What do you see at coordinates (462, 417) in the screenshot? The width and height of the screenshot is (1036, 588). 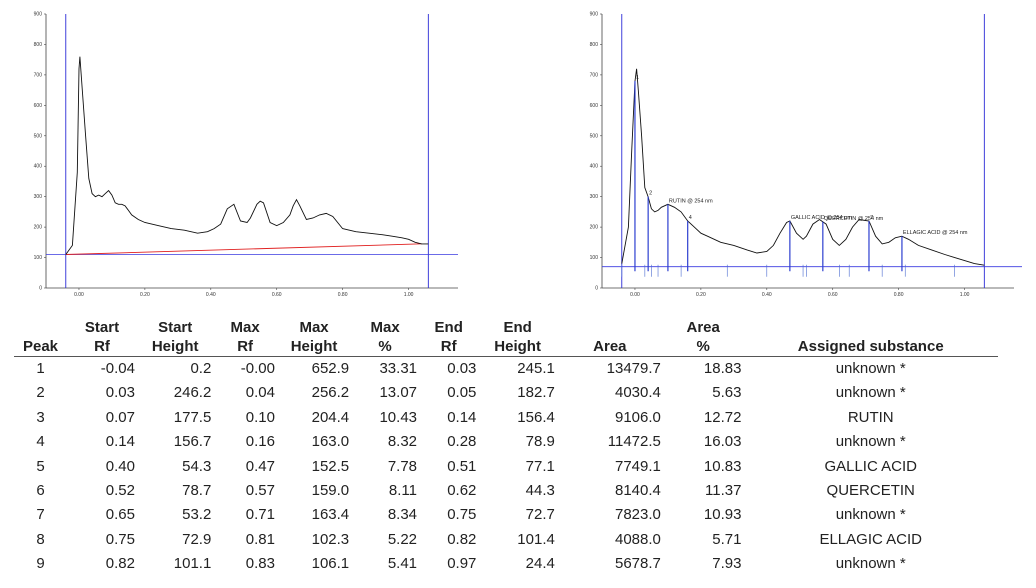 I see `table-cell: 0.14` at bounding box center [462, 417].